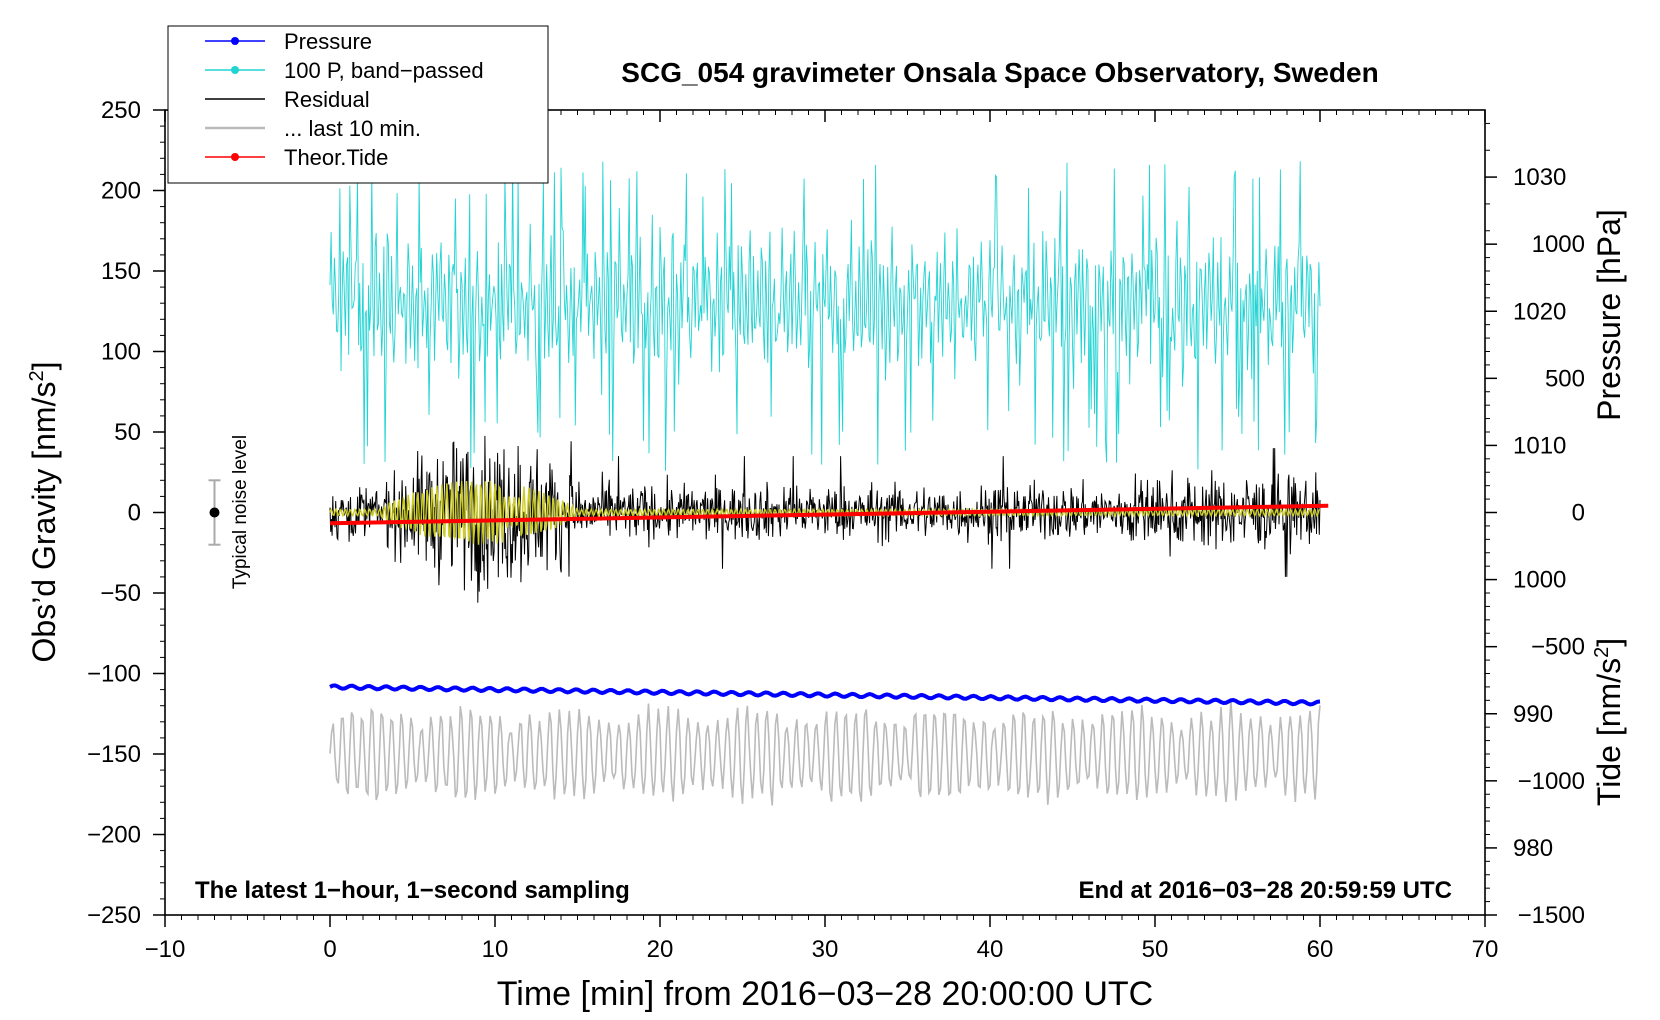 The image size is (1660, 1020). Describe the element at coordinates (412, 890) in the screenshot. I see `annotation-sampling: The latest 1−hour, 1−second sampling` at that location.